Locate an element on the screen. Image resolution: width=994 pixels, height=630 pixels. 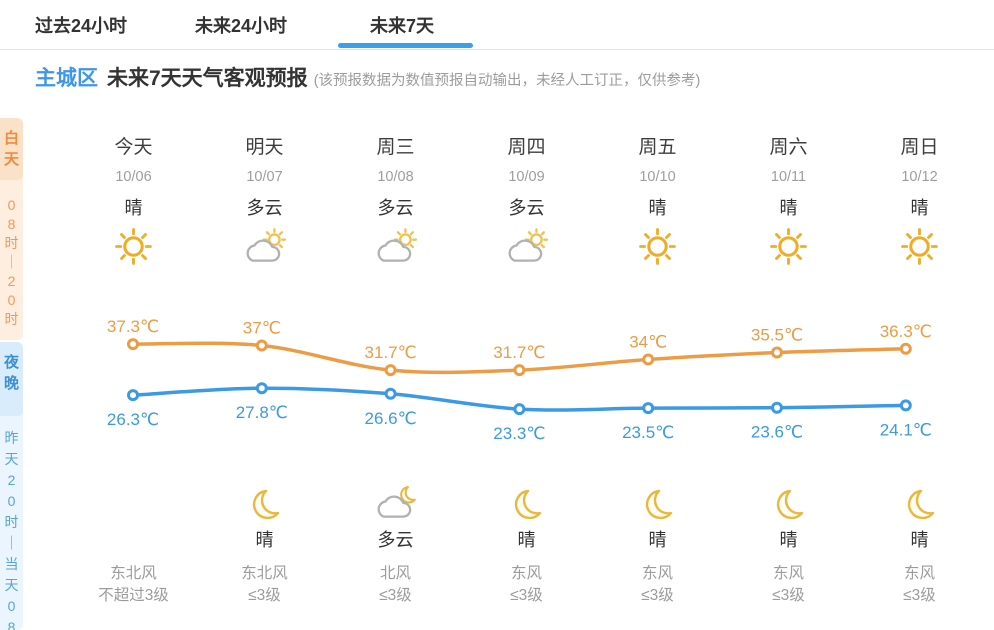
day-name: 周日 is located at coordinates (919, 147).